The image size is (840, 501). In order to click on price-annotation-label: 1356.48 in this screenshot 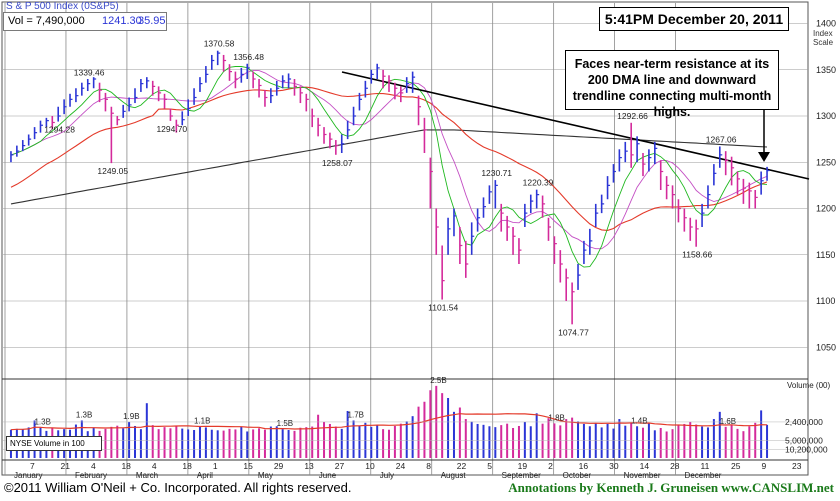, I will do `click(248, 57)`.